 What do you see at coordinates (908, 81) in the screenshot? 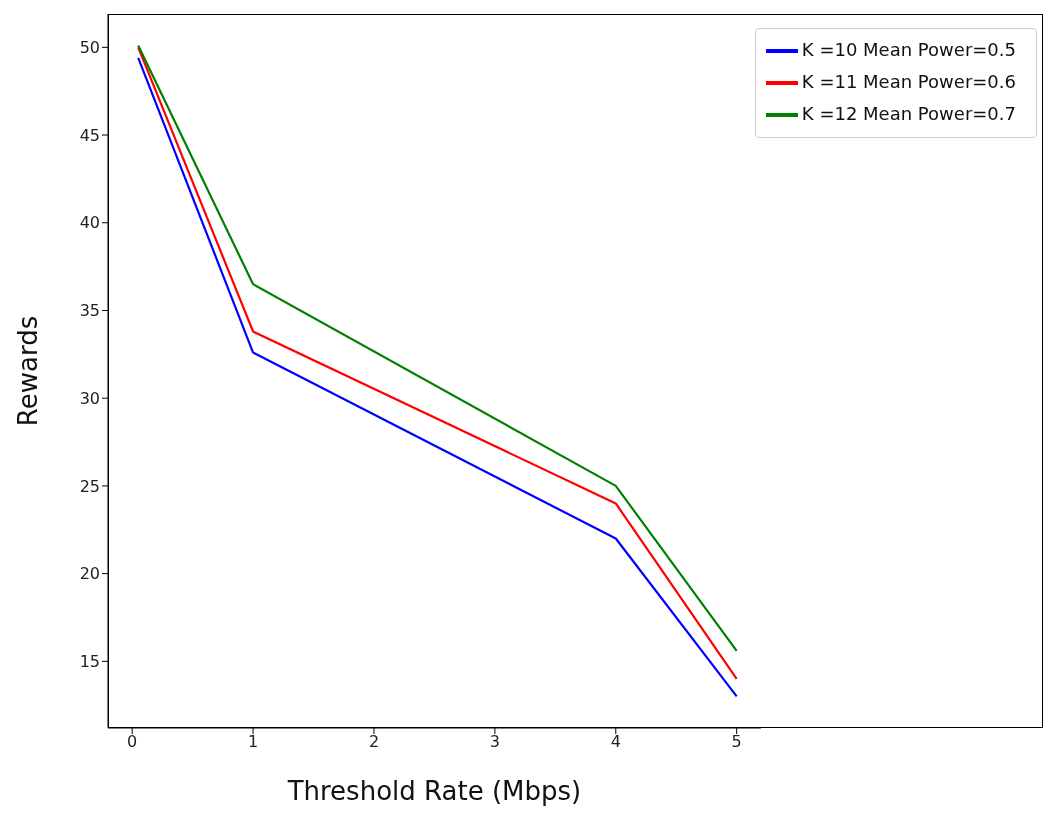
I see `legend-label: K =11 Mean Power=0.6` at bounding box center [908, 81].